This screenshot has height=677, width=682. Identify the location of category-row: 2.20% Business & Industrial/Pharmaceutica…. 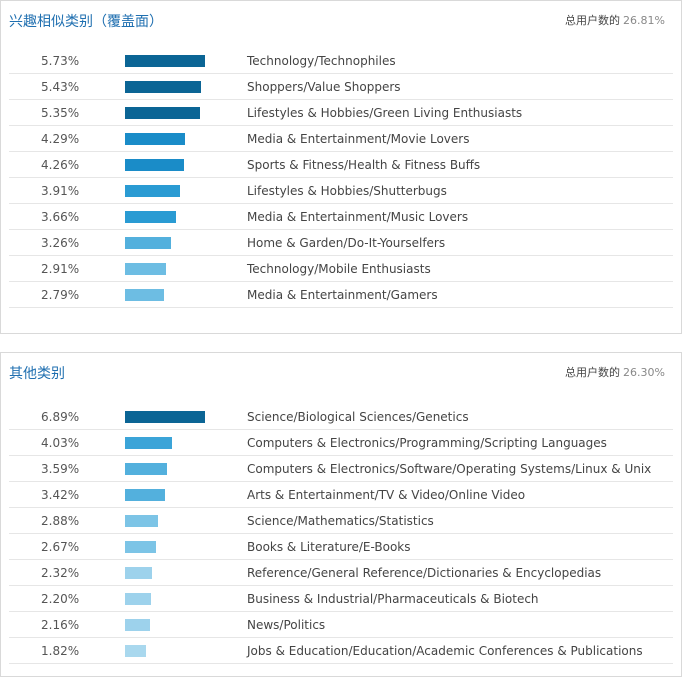
(341, 599).